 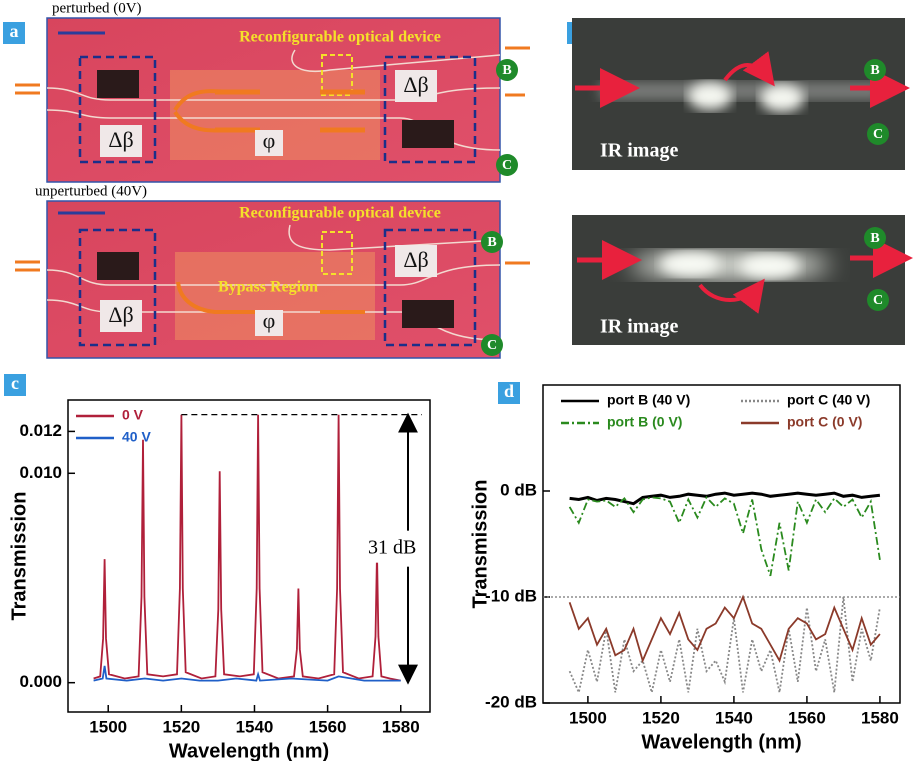 What do you see at coordinates (828, 400) in the screenshot?
I see `legend-label: port C (40 V)` at bounding box center [828, 400].